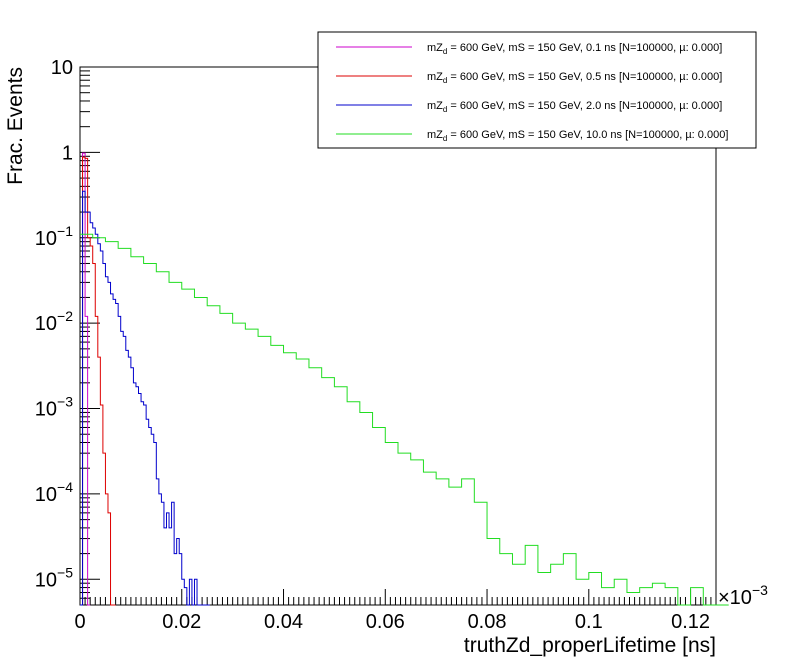 This screenshot has height=672, width=796. I want to click on y-tick-label-base: 1, so click(67, 153).